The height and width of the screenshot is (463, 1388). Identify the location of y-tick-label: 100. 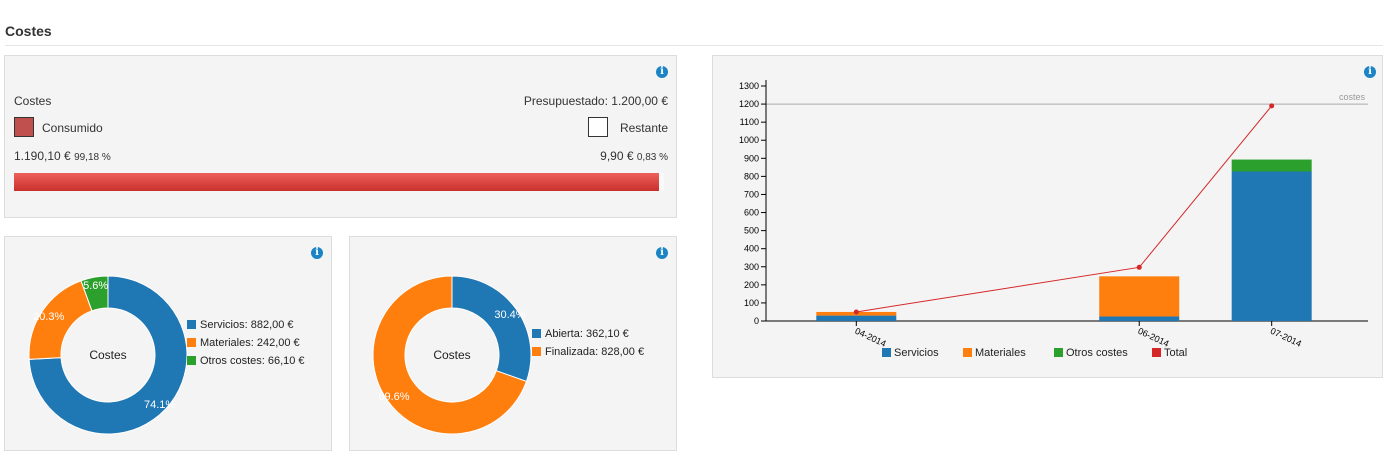
(751, 303).